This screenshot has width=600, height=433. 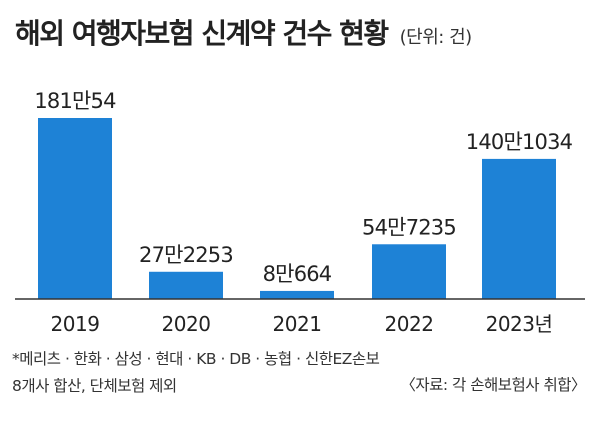 I want to click on x-tick-label-2020: 2020, so click(x=186, y=324).